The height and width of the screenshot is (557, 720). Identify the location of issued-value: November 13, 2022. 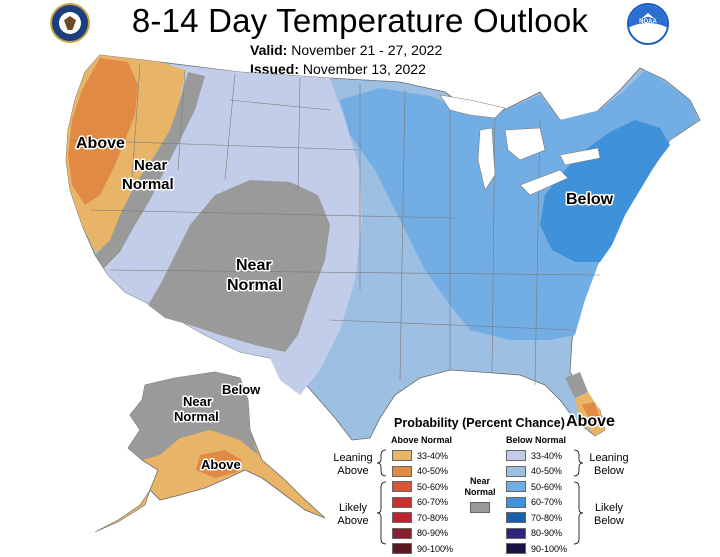
(364, 69).